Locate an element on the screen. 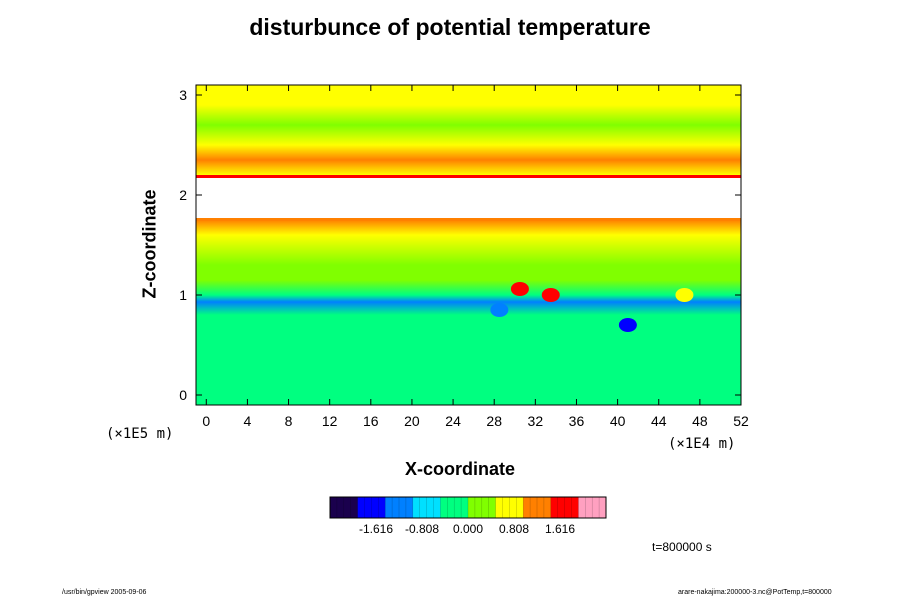  colorbar-tick-label: 1.616 is located at coordinates (560, 529).